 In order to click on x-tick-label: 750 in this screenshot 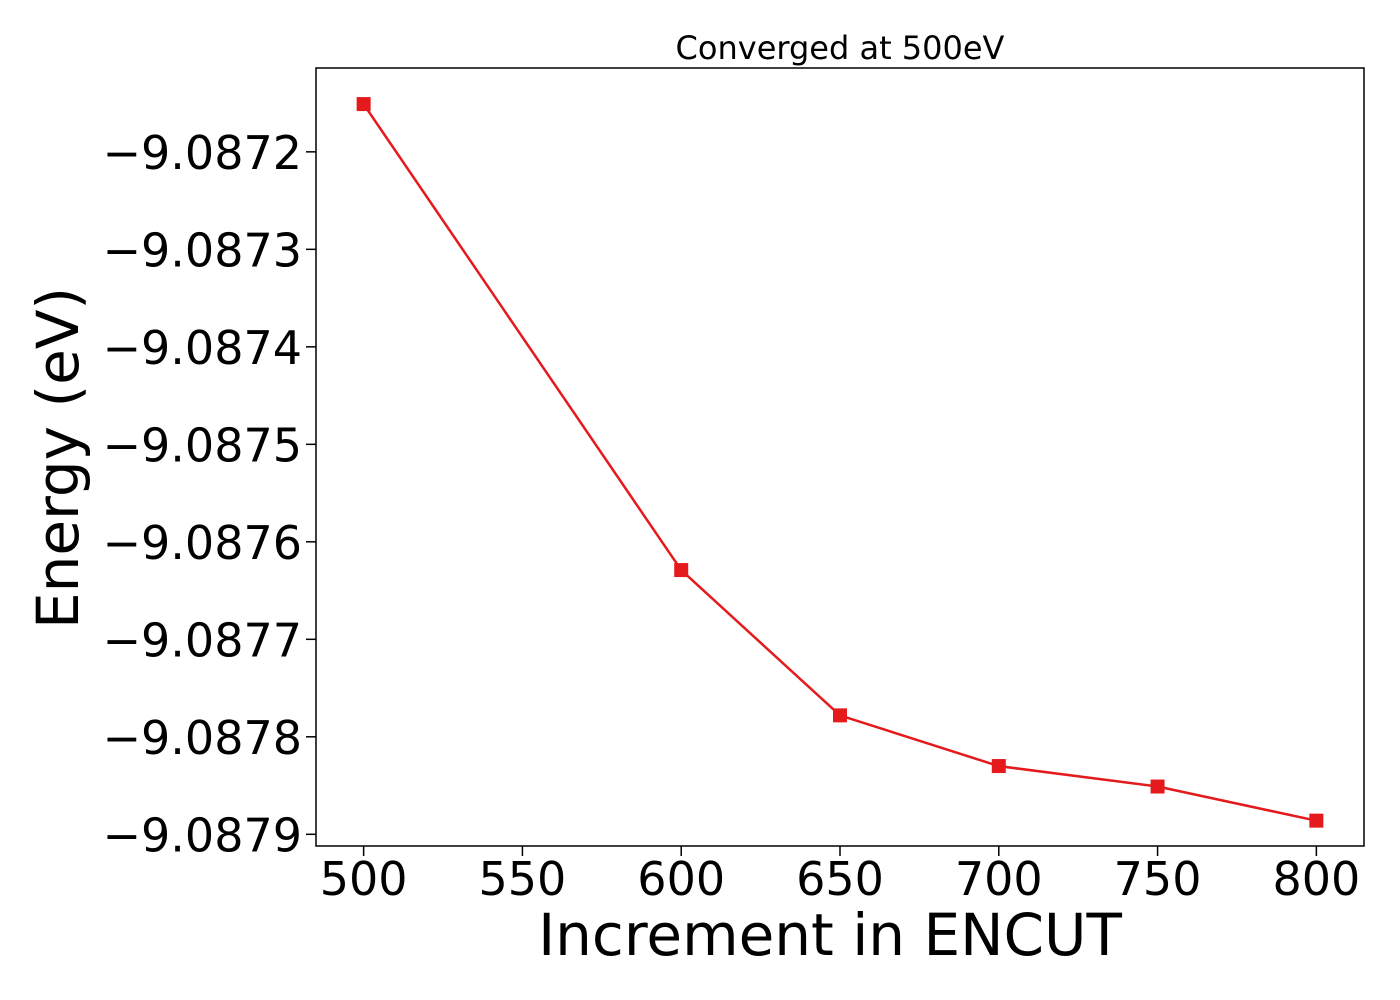, I will do `click(1158, 879)`.